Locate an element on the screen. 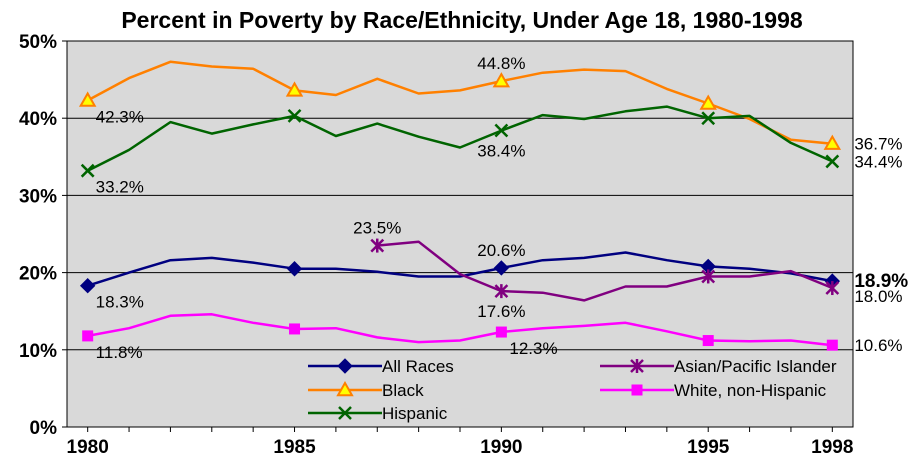  legend-label: All Races is located at coordinates (418, 366).